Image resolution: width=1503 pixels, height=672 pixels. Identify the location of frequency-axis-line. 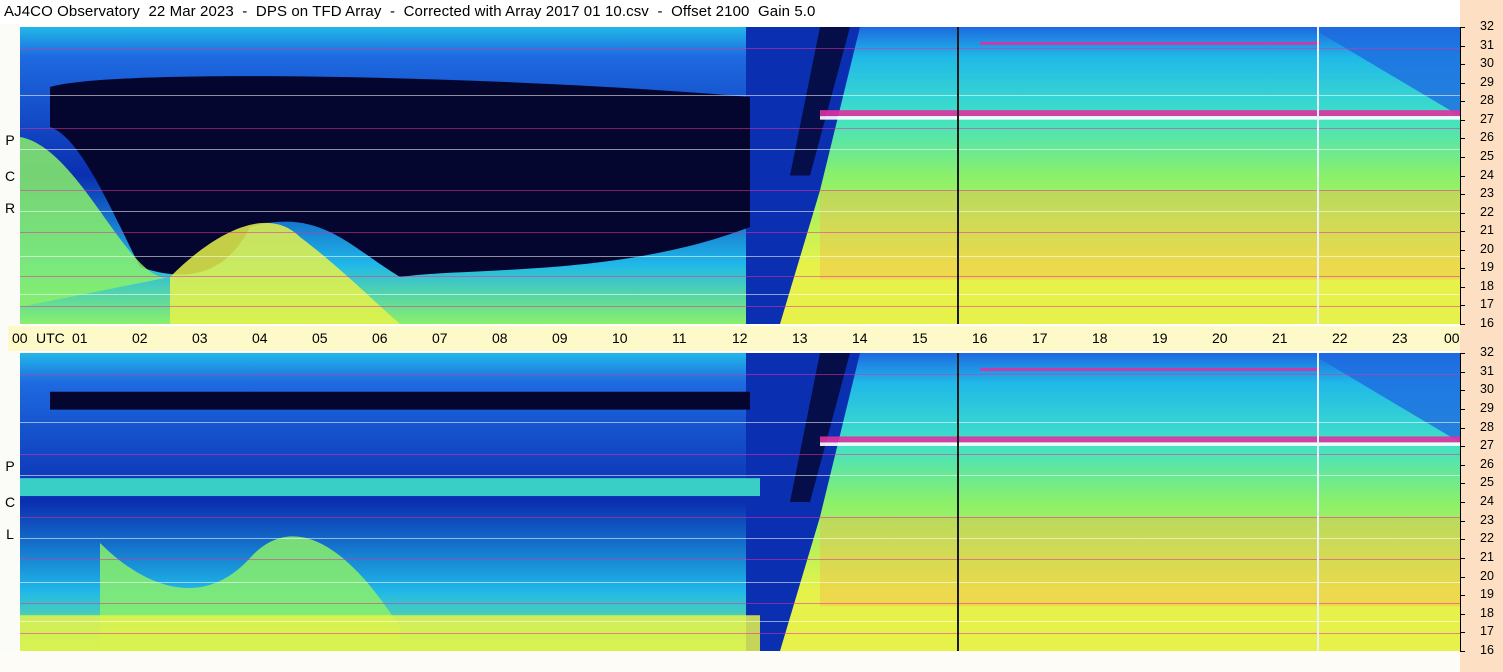
(1460, 175).